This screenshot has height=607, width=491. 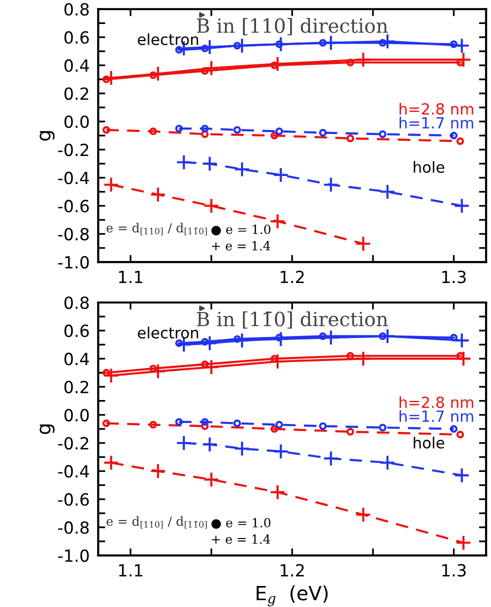 What do you see at coordinates (292, 595) in the screenshot?
I see `x-axis-title: E$_{g}$ (eV)` at bounding box center [292, 595].